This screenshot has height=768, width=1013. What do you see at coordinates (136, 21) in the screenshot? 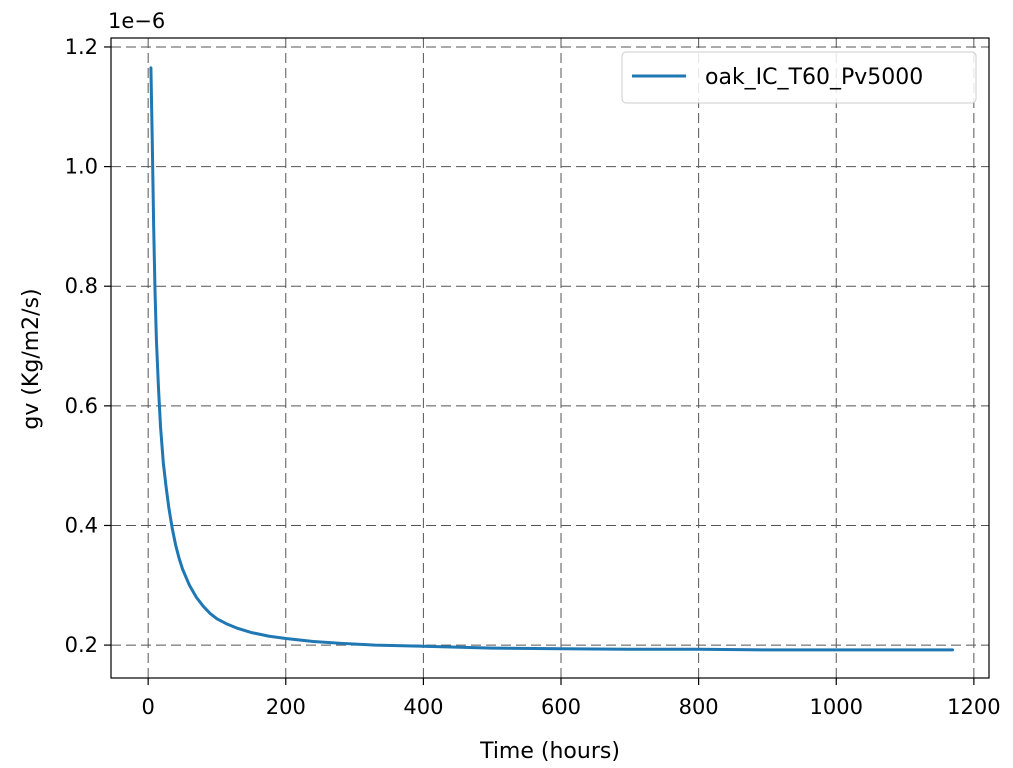
I see `y-offset-label: 1e−6` at bounding box center [136, 21].